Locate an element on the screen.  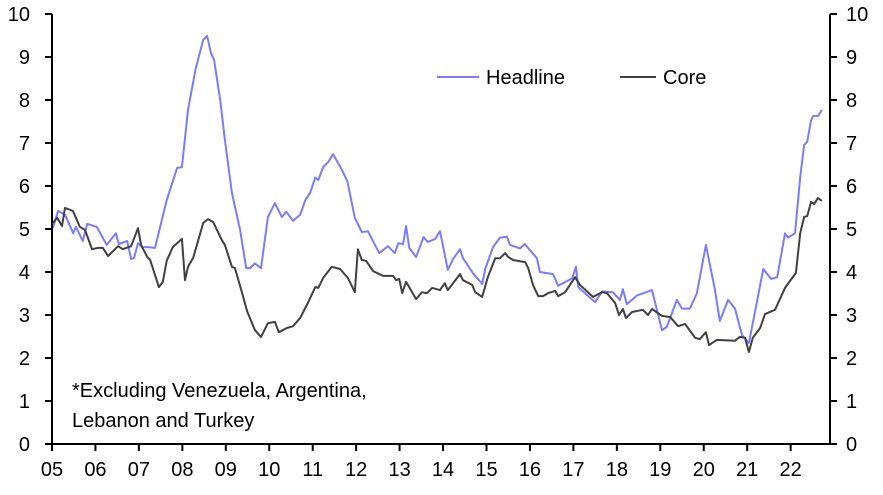
x-tick-label: 11 is located at coordinates (312, 470).